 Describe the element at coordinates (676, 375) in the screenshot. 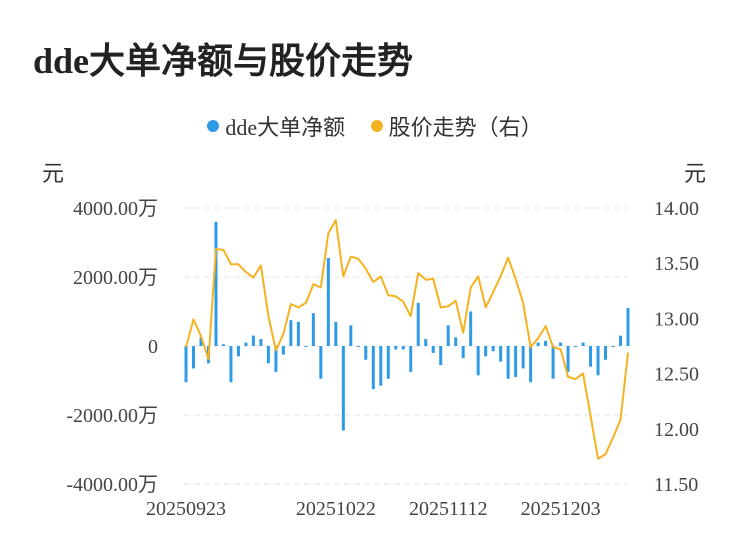

I see `y-right-tick-label: 12.50` at that location.